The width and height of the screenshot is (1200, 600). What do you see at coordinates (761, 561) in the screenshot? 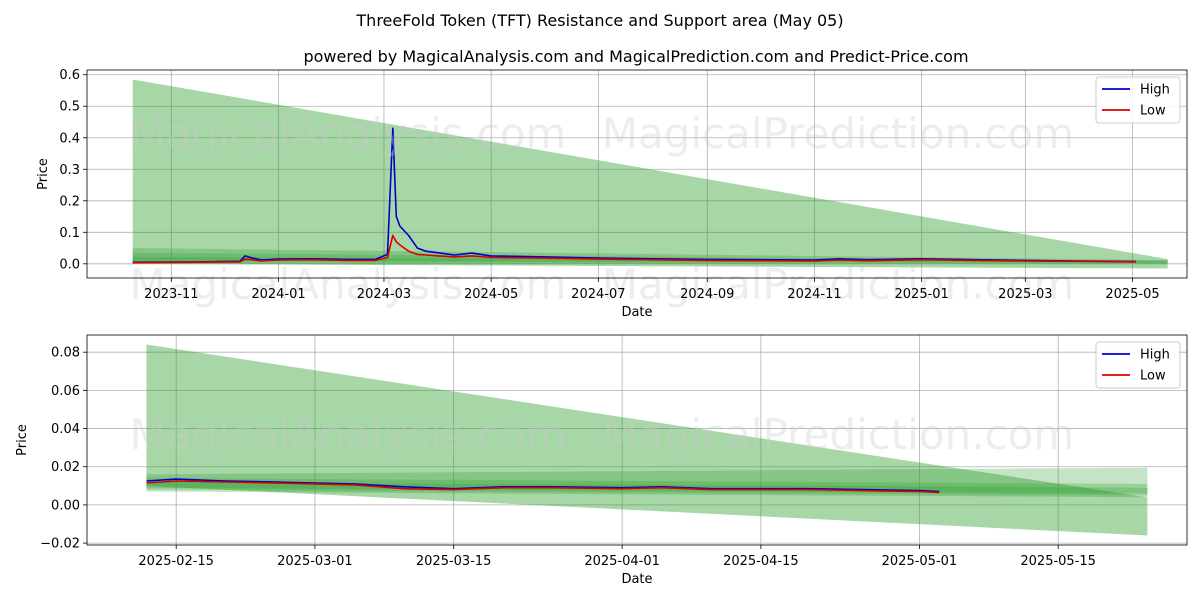
I see `x-tick-label: 2025-04-15` at bounding box center [761, 561].